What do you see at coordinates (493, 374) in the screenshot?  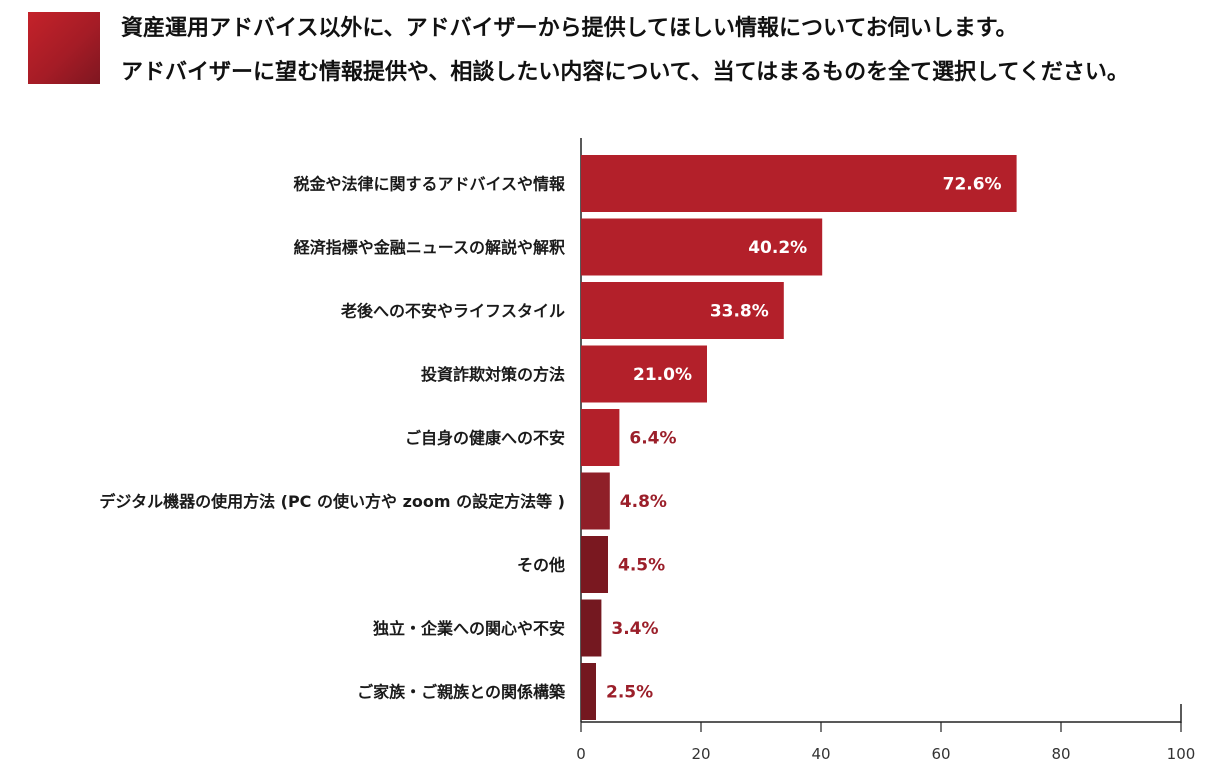 I see `category-label: 投資詐欺対策の方法` at bounding box center [493, 374].